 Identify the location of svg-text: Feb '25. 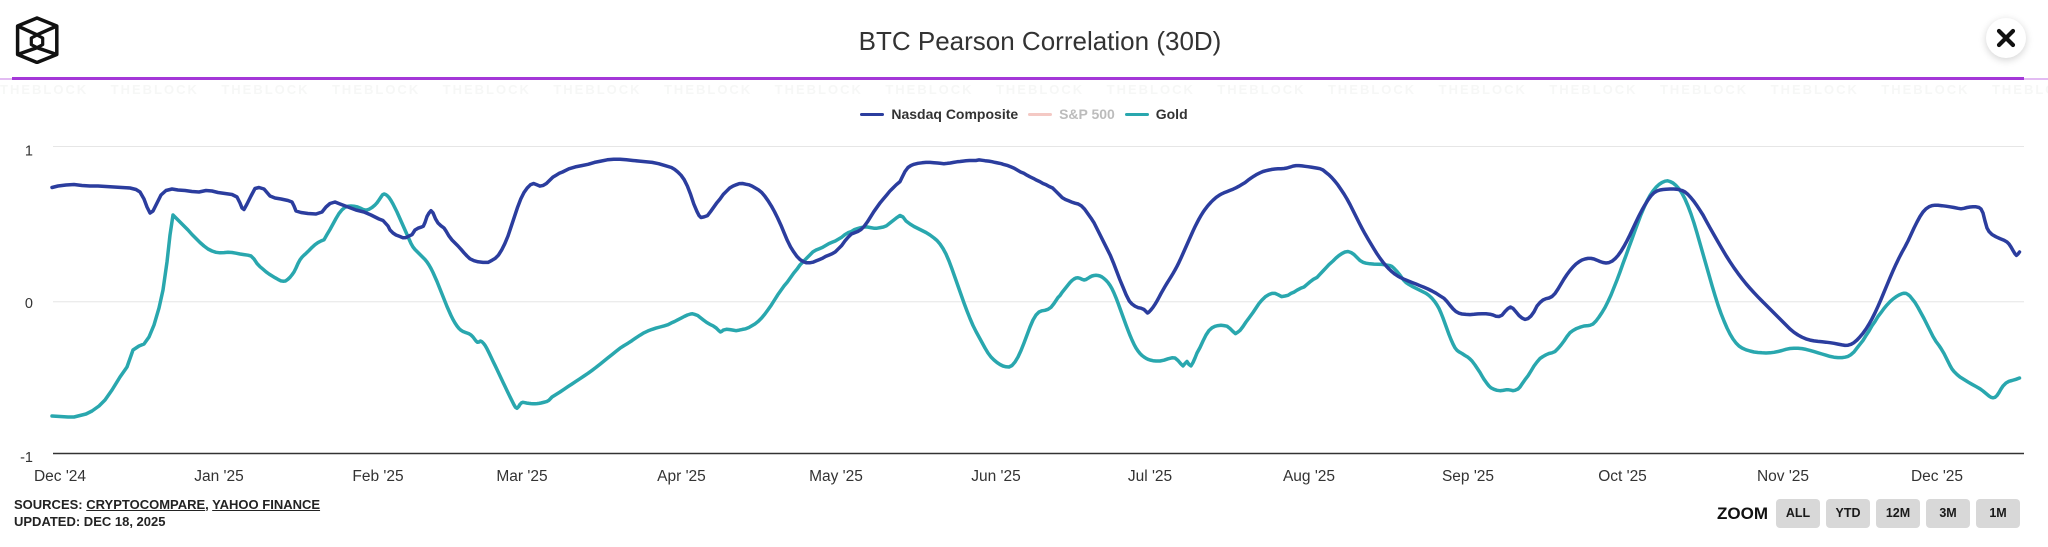
(377, 476).